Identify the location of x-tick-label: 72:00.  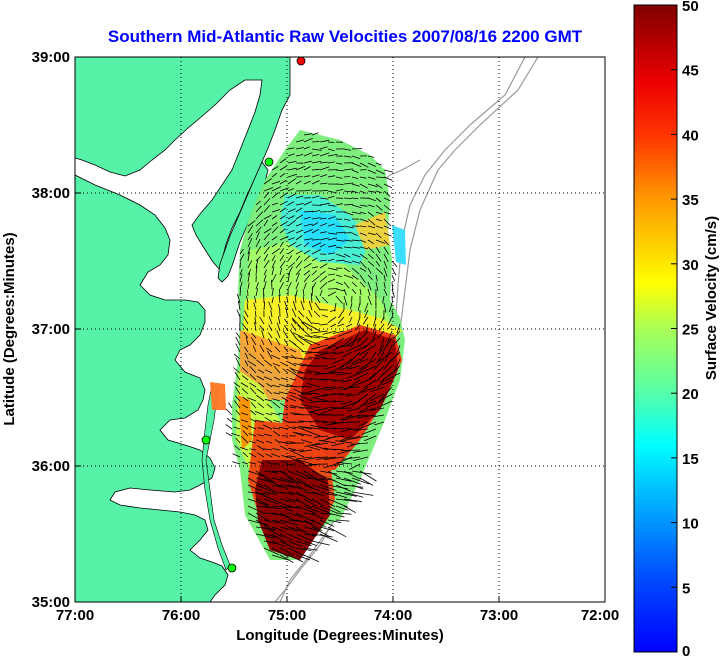
(600, 615).